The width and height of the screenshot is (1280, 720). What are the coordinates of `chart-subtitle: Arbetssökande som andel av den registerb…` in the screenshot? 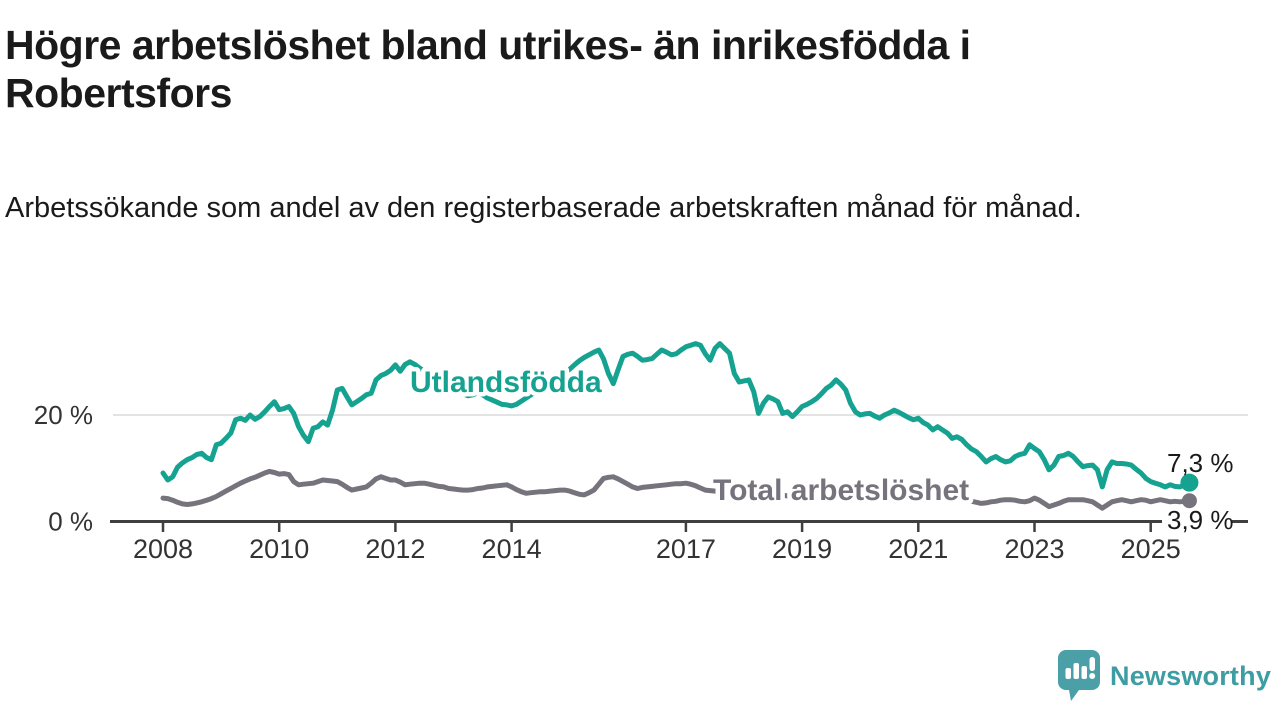 It's located at (543, 208).